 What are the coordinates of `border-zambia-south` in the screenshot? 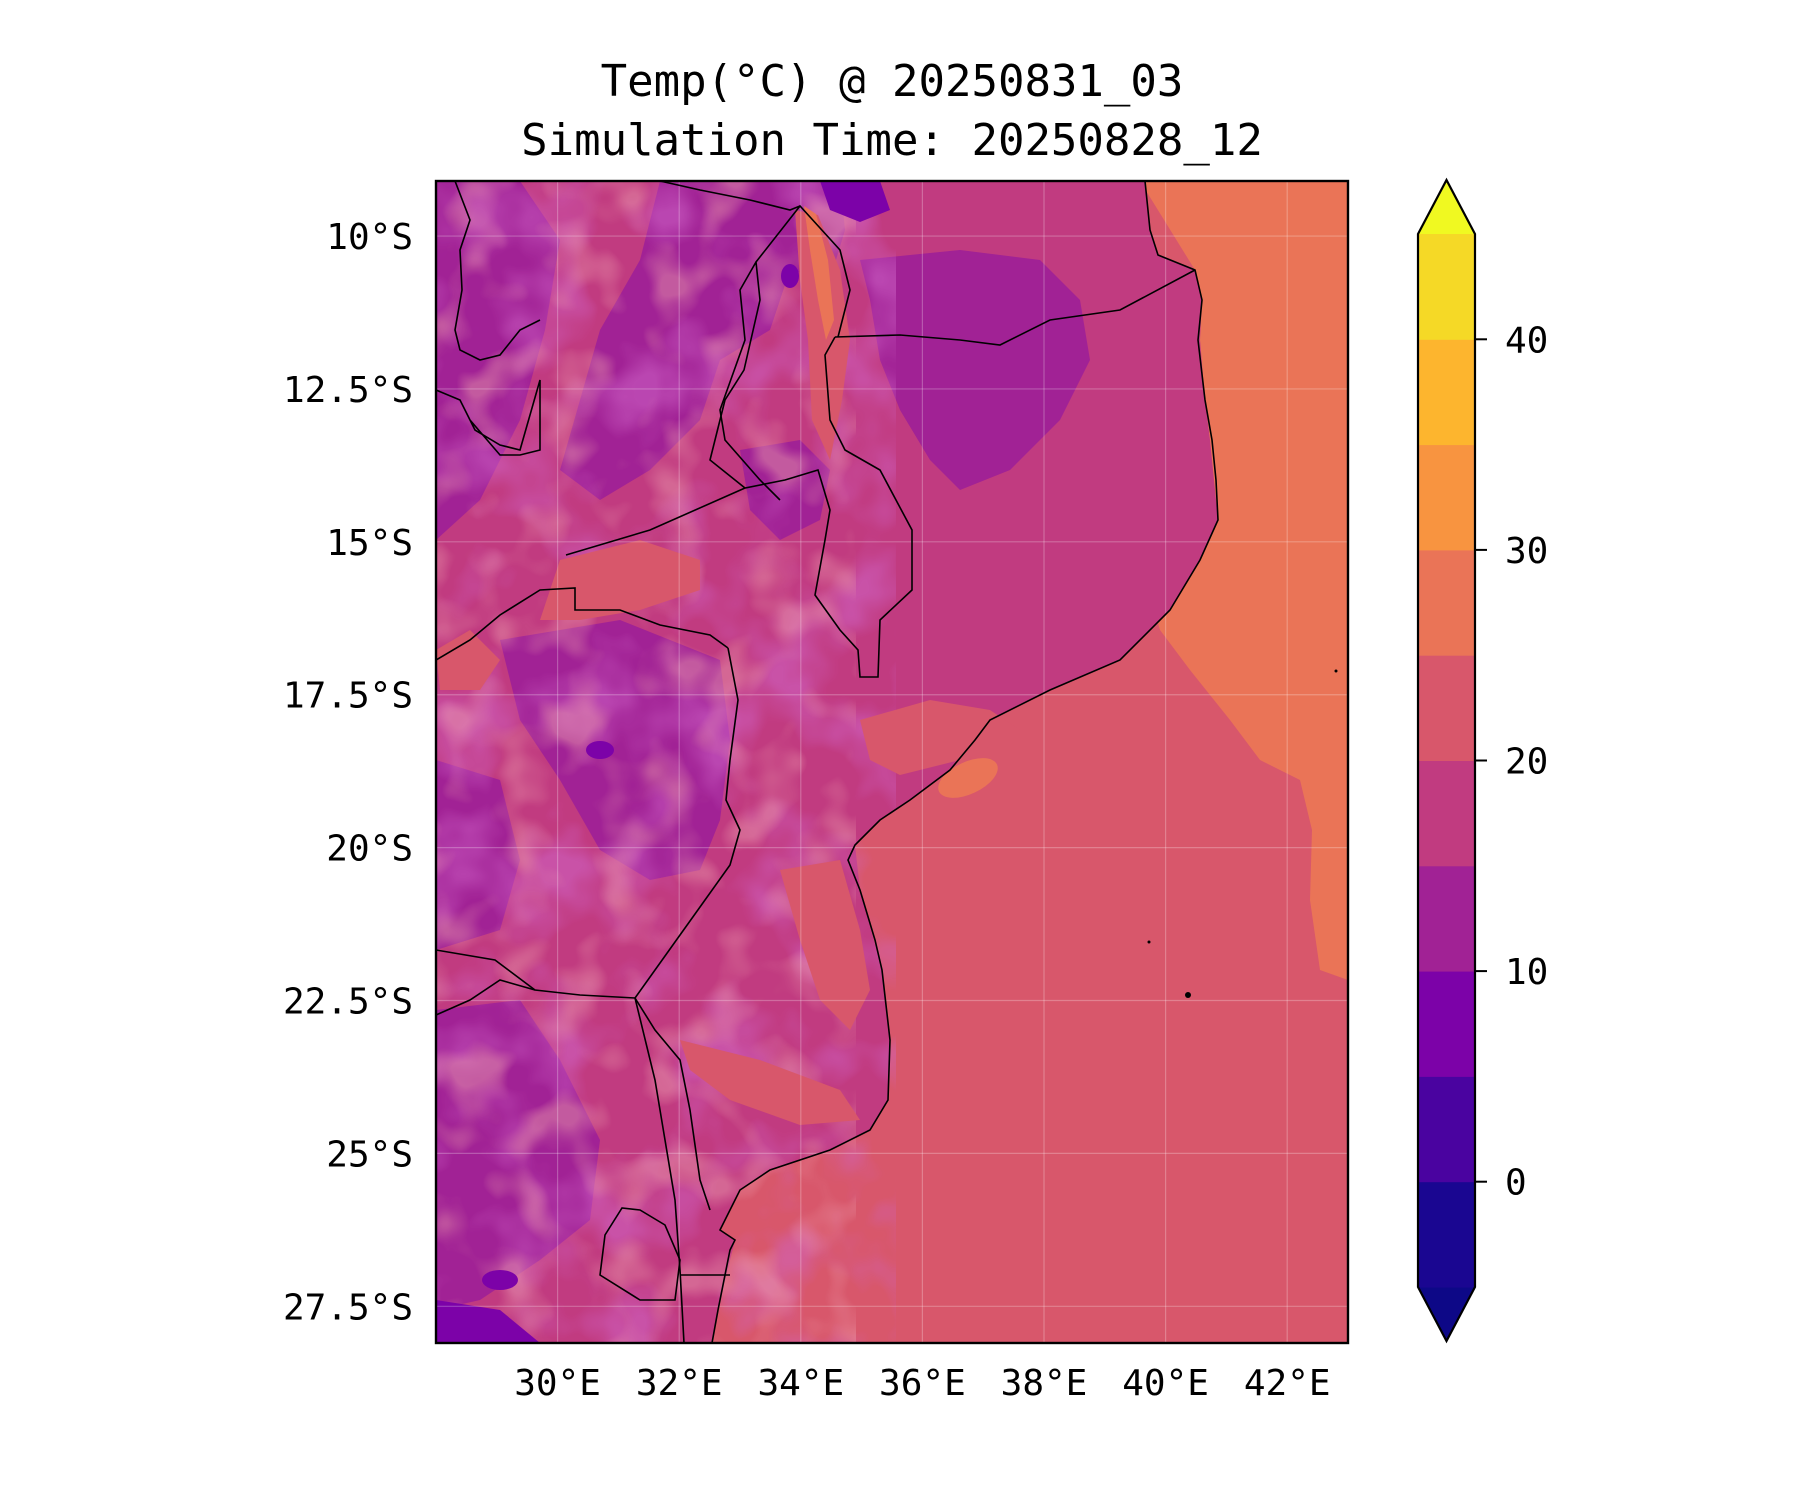 It's located at (582, 624).